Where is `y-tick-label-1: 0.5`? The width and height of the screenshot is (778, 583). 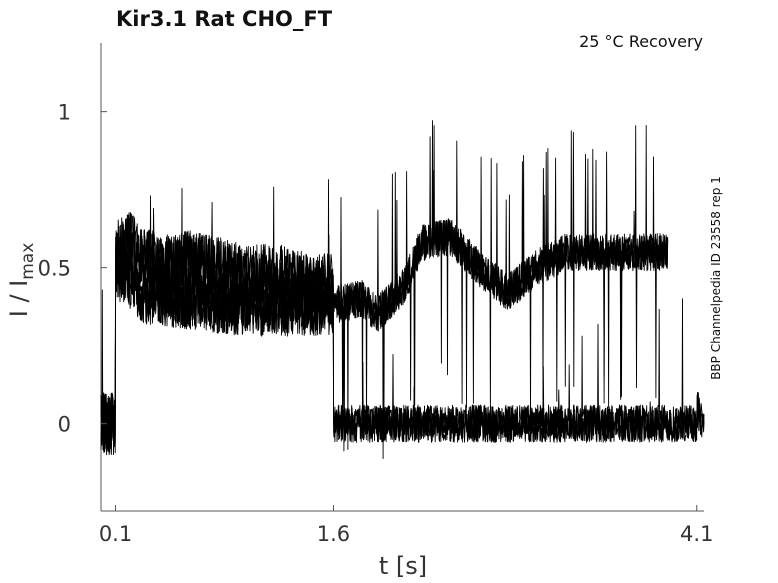 y-tick-label-1: 0.5 is located at coordinates (54, 269).